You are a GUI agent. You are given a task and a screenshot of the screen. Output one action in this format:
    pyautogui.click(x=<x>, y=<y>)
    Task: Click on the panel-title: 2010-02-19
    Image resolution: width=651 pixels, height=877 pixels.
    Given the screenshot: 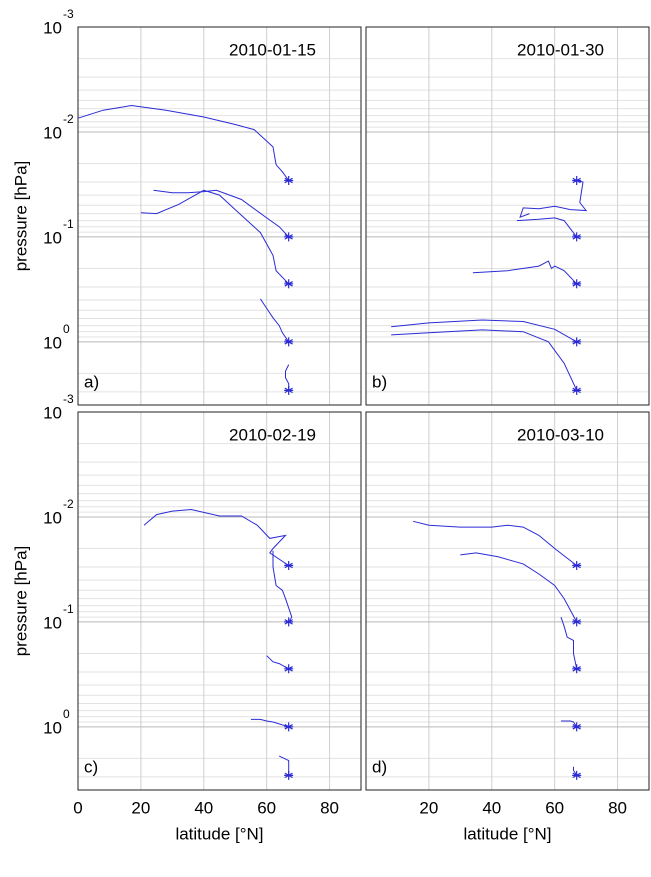 What is the action you would take?
    pyautogui.click(x=272, y=434)
    